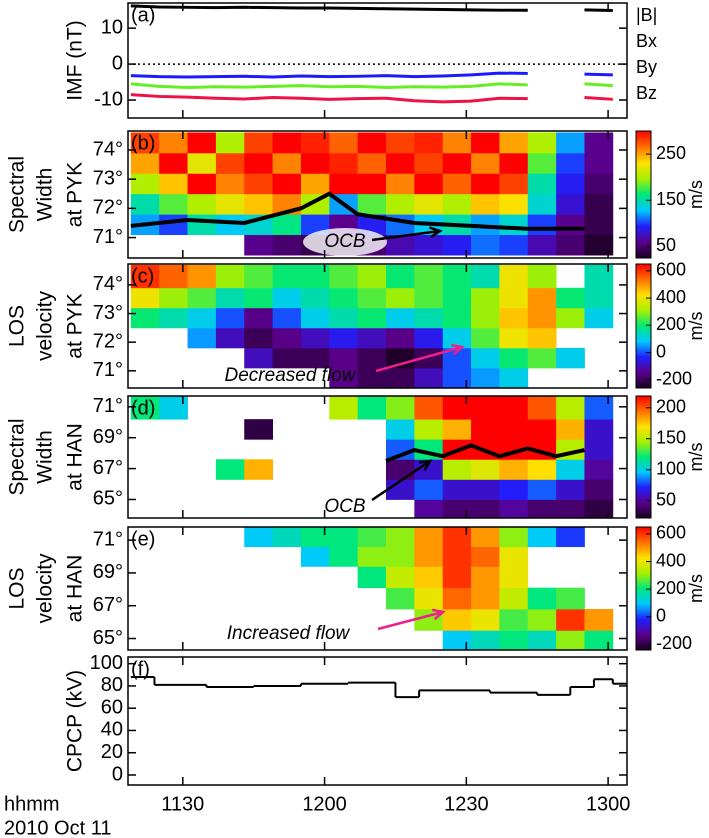  I want to click on y-axis-label: at PYK, so click(75, 325).